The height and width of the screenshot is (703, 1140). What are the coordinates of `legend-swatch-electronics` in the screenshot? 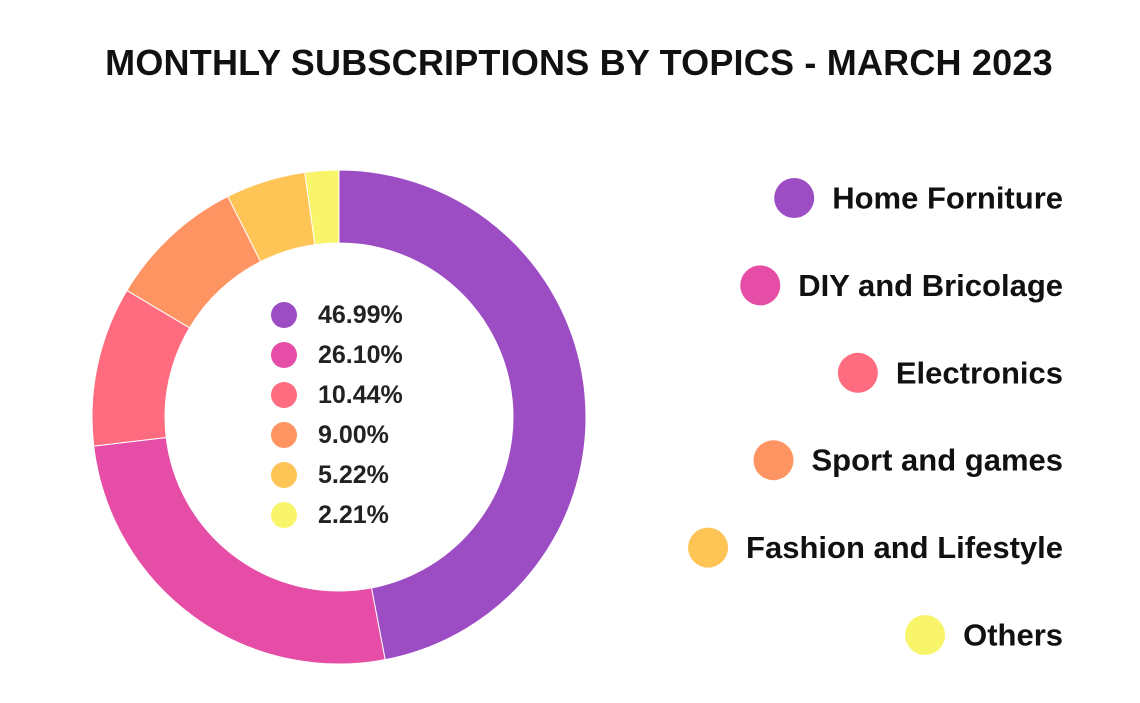 It's located at (857, 372).